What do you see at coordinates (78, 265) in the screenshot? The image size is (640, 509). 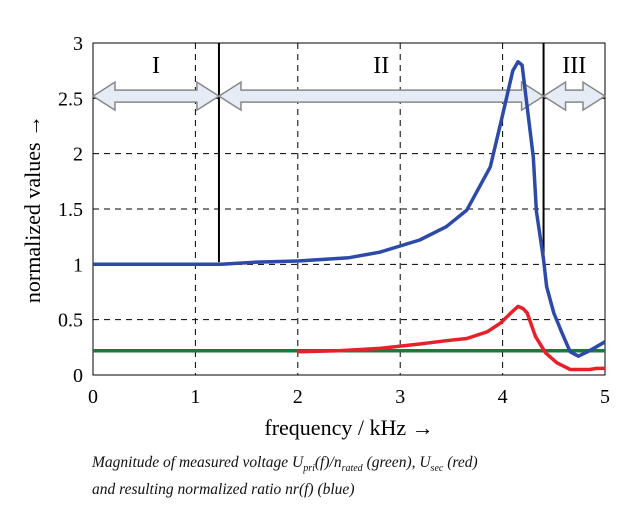 I see `y-tick-label: 1` at bounding box center [78, 265].